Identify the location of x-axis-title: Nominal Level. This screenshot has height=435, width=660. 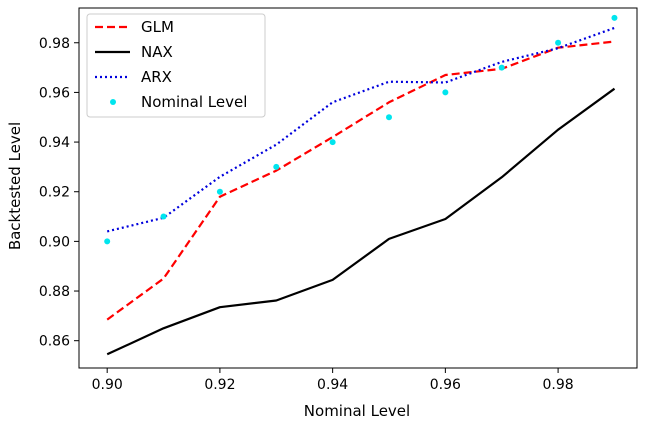
(357, 411).